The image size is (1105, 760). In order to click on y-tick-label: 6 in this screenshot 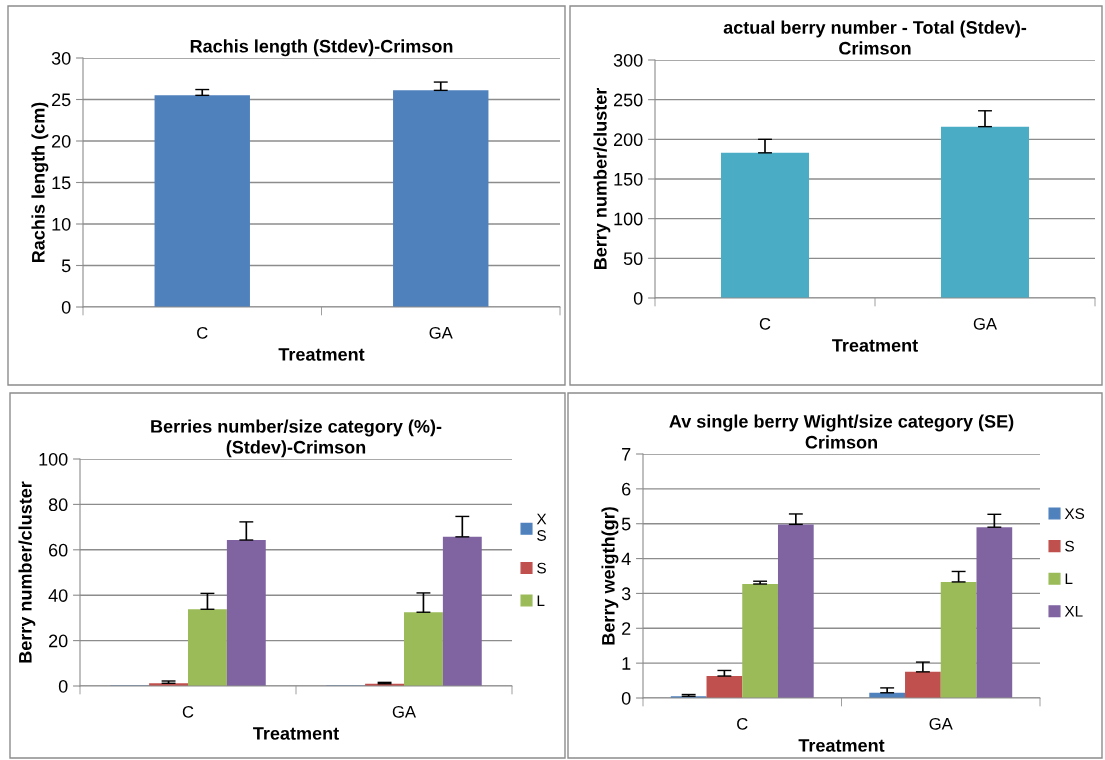, I will do `click(626, 489)`.